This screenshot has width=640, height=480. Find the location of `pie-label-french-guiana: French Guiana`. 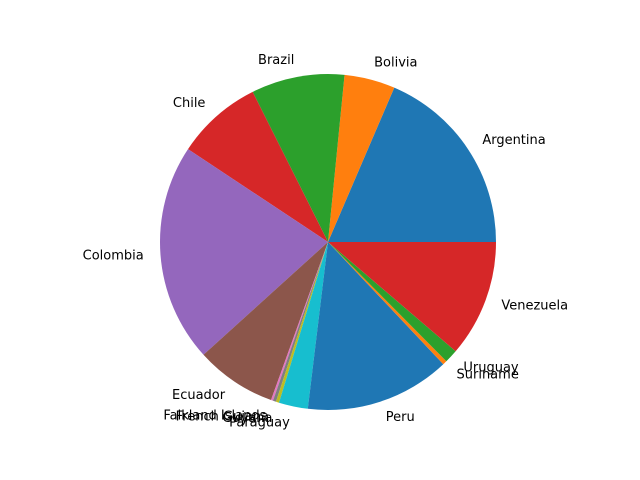

pie-label-french-guiana: French Guiana is located at coordinates (222, 417).